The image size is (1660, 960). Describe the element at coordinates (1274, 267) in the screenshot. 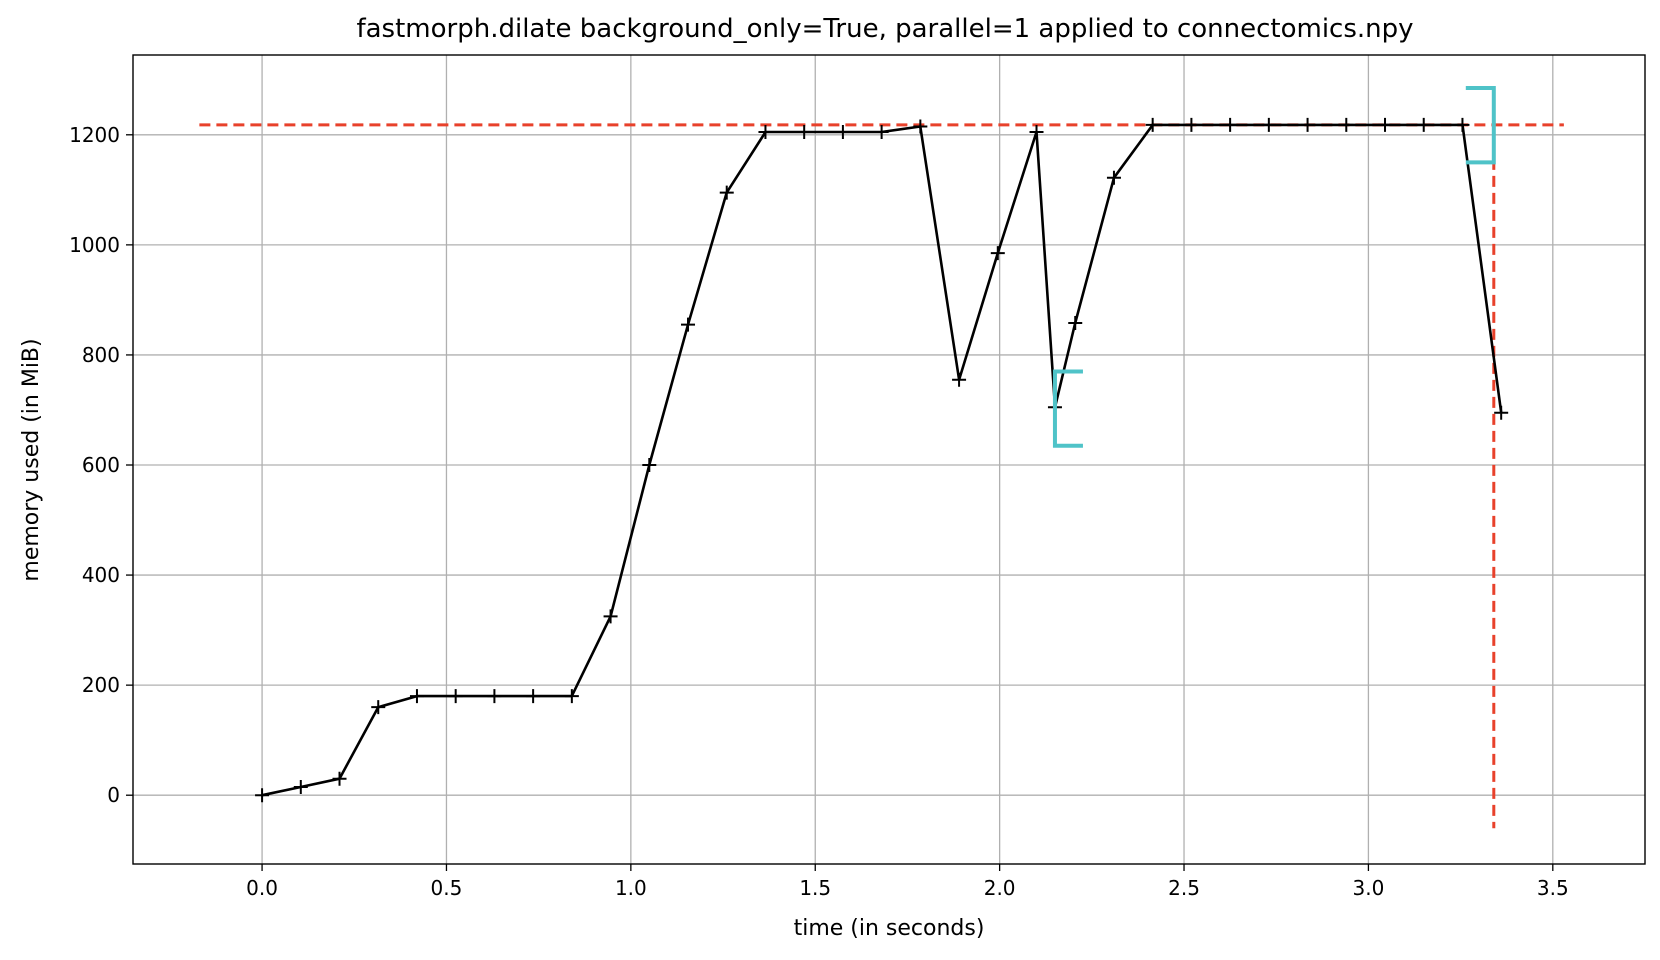

I see `bracket-layer` at that location.